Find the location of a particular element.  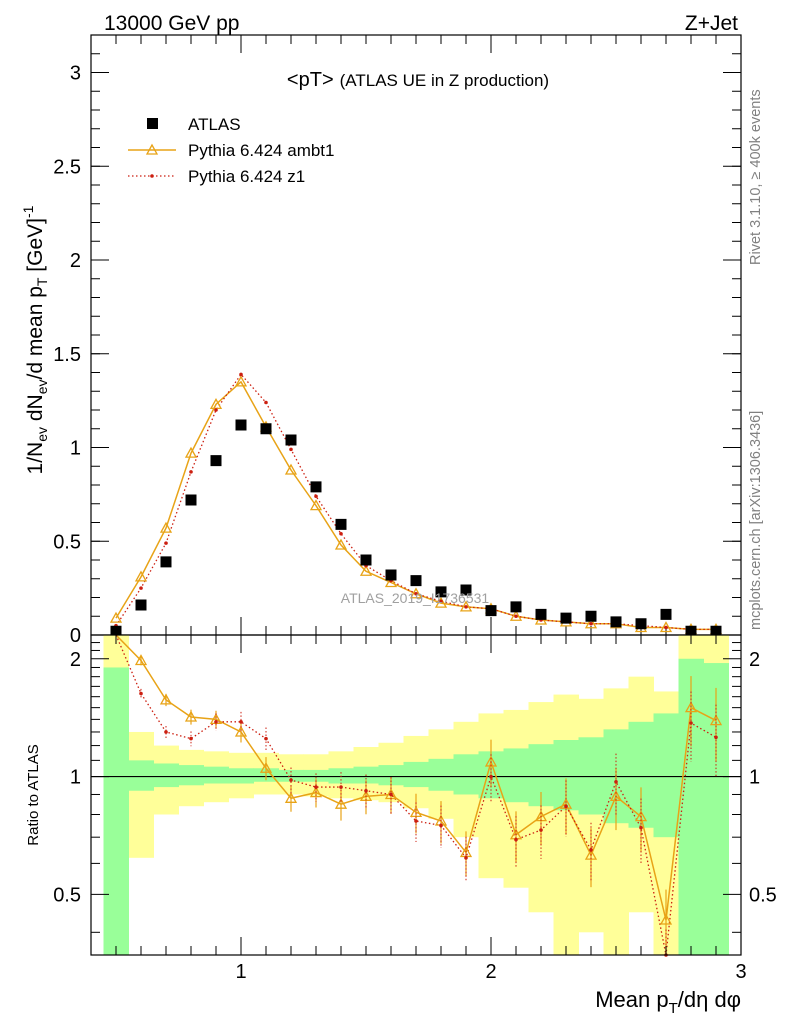

process-label: Z+Jet is located at coordinates (711, 23).